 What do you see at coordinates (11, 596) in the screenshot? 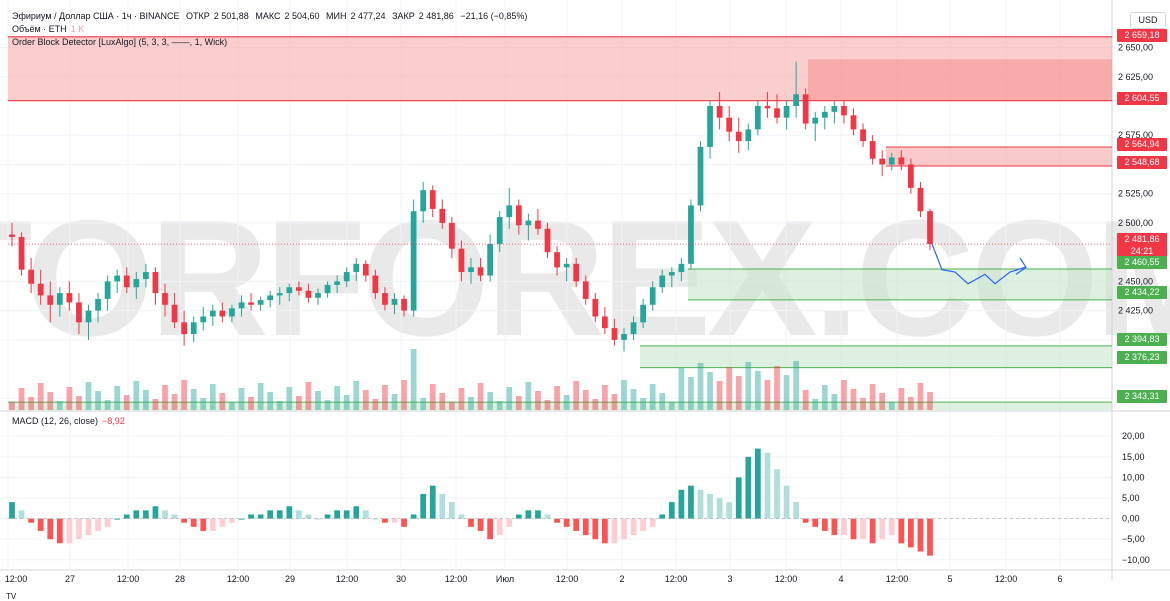
I see `tradingview-logo: TV` at bounding box center [11, 596].